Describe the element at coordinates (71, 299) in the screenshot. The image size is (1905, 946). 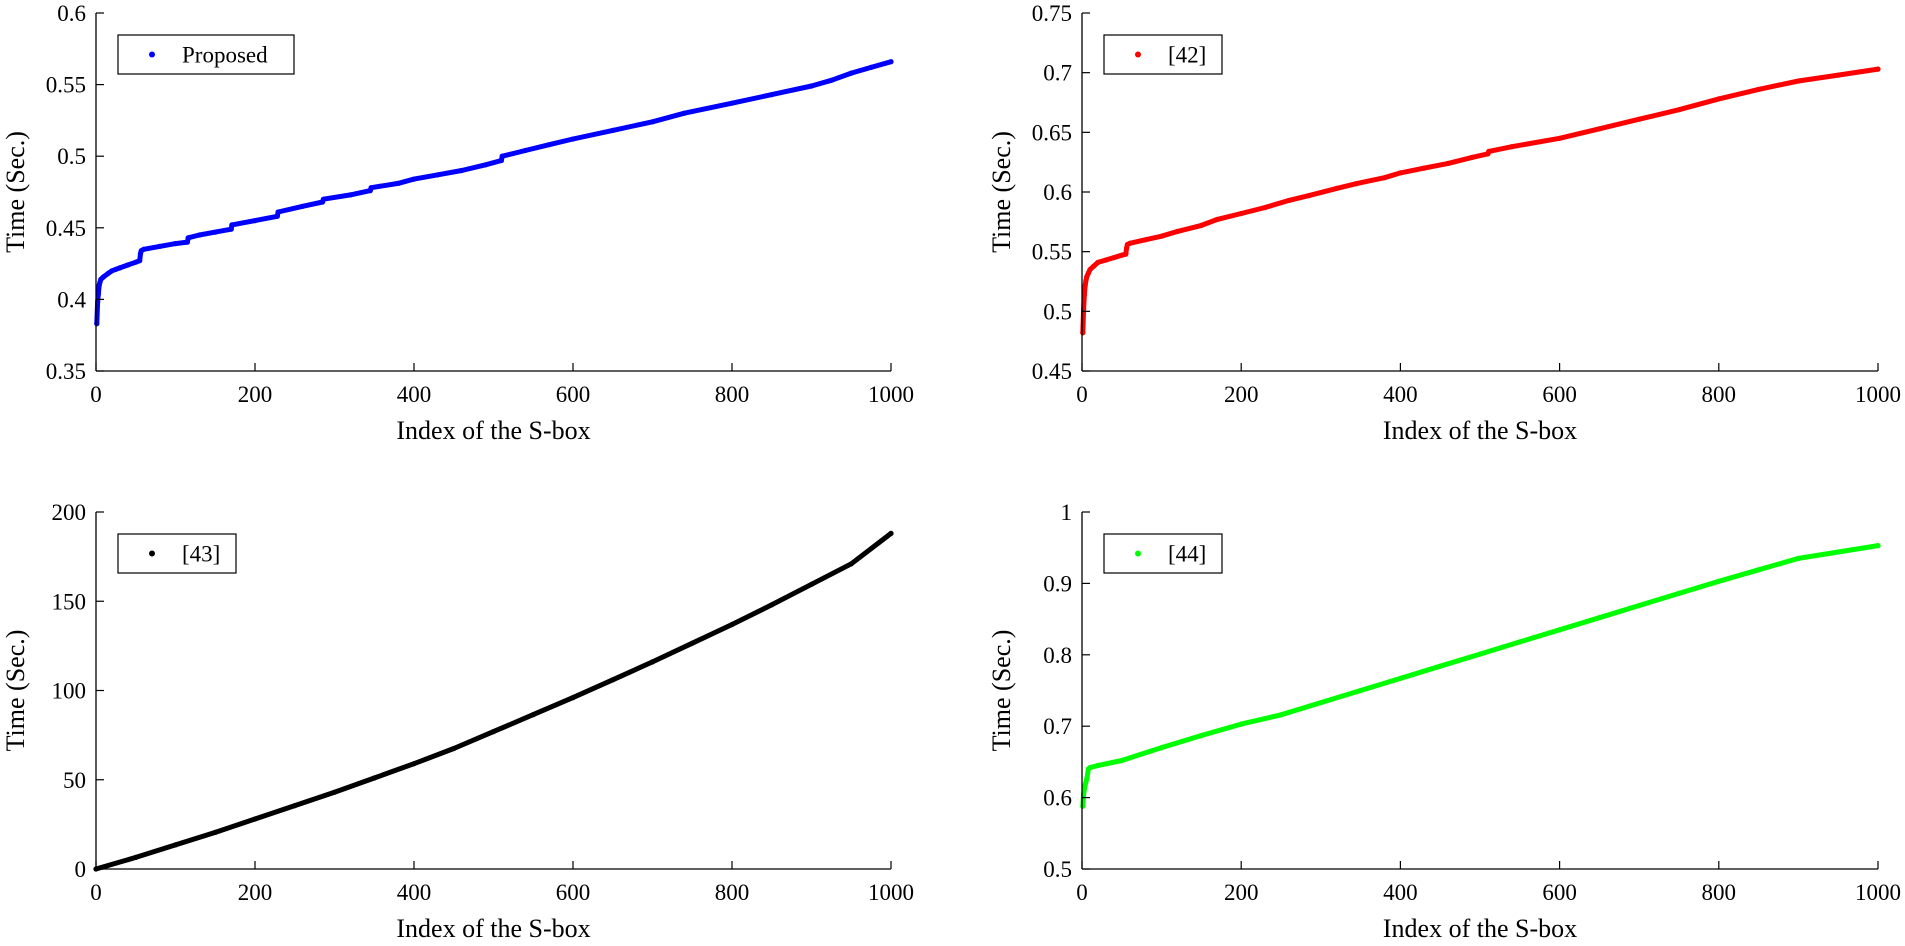
I see `y-tick-label: 0.4` at that location.